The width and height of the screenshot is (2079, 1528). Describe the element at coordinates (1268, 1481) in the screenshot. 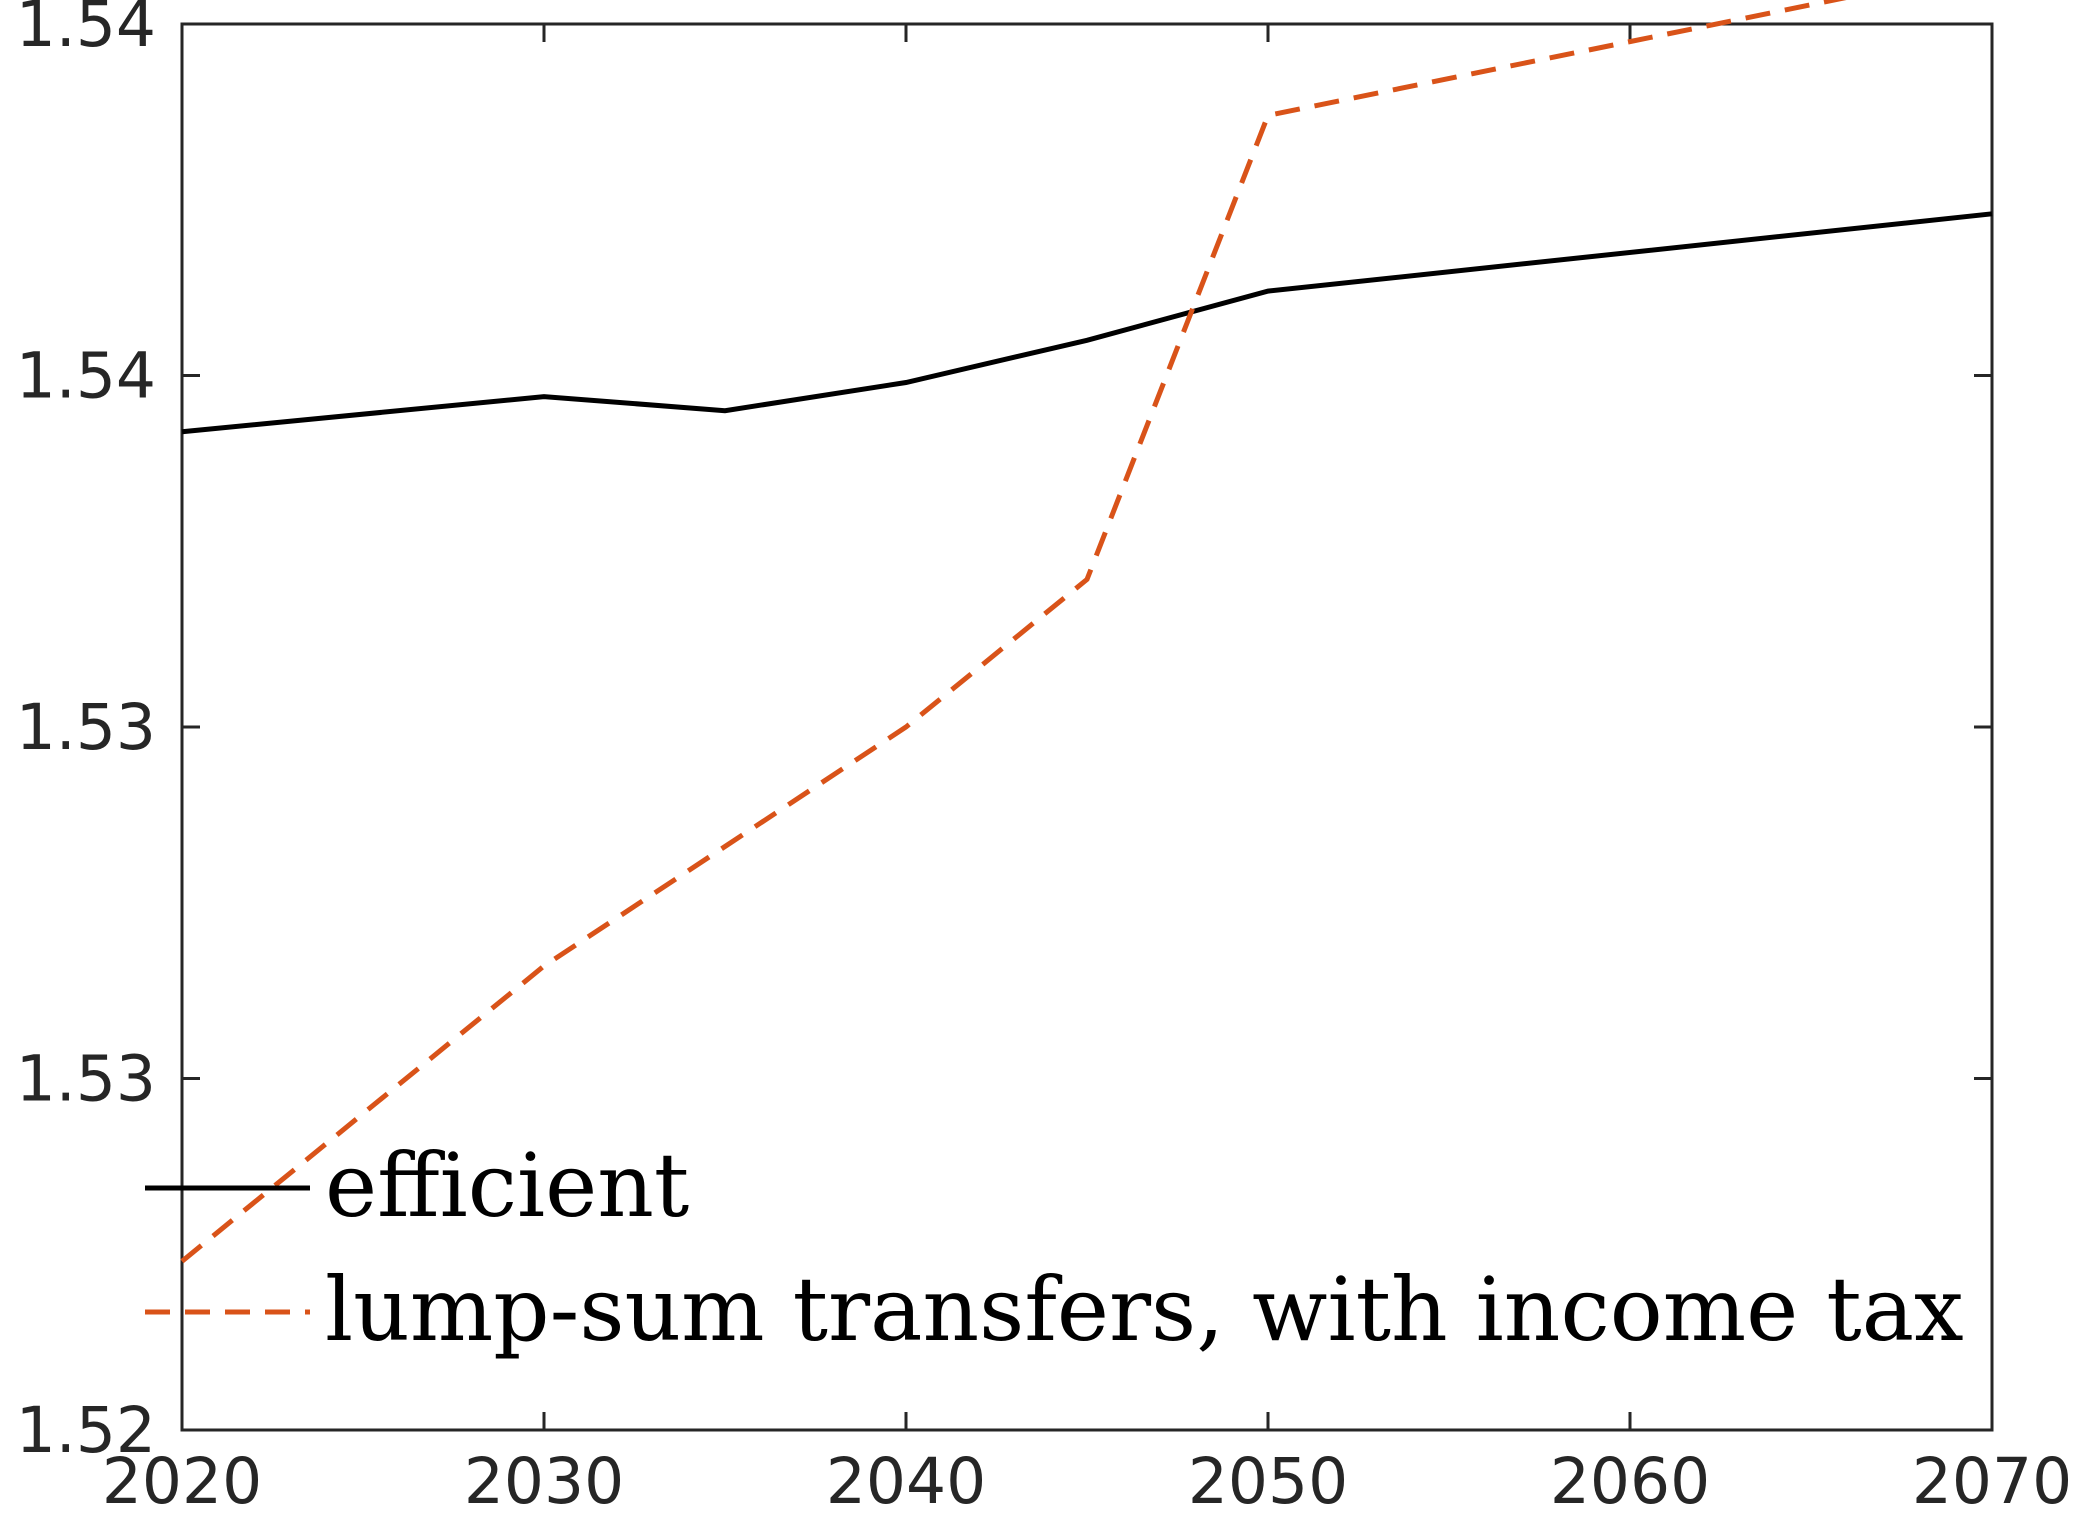

I see `x-tick-label: 2050` at that location.